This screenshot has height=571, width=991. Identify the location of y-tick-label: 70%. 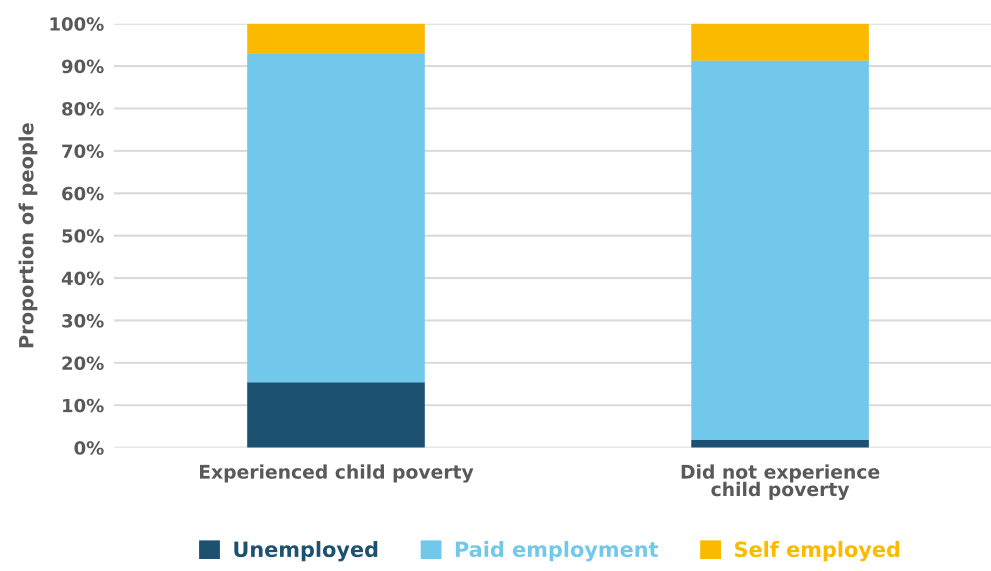
(83, 151).